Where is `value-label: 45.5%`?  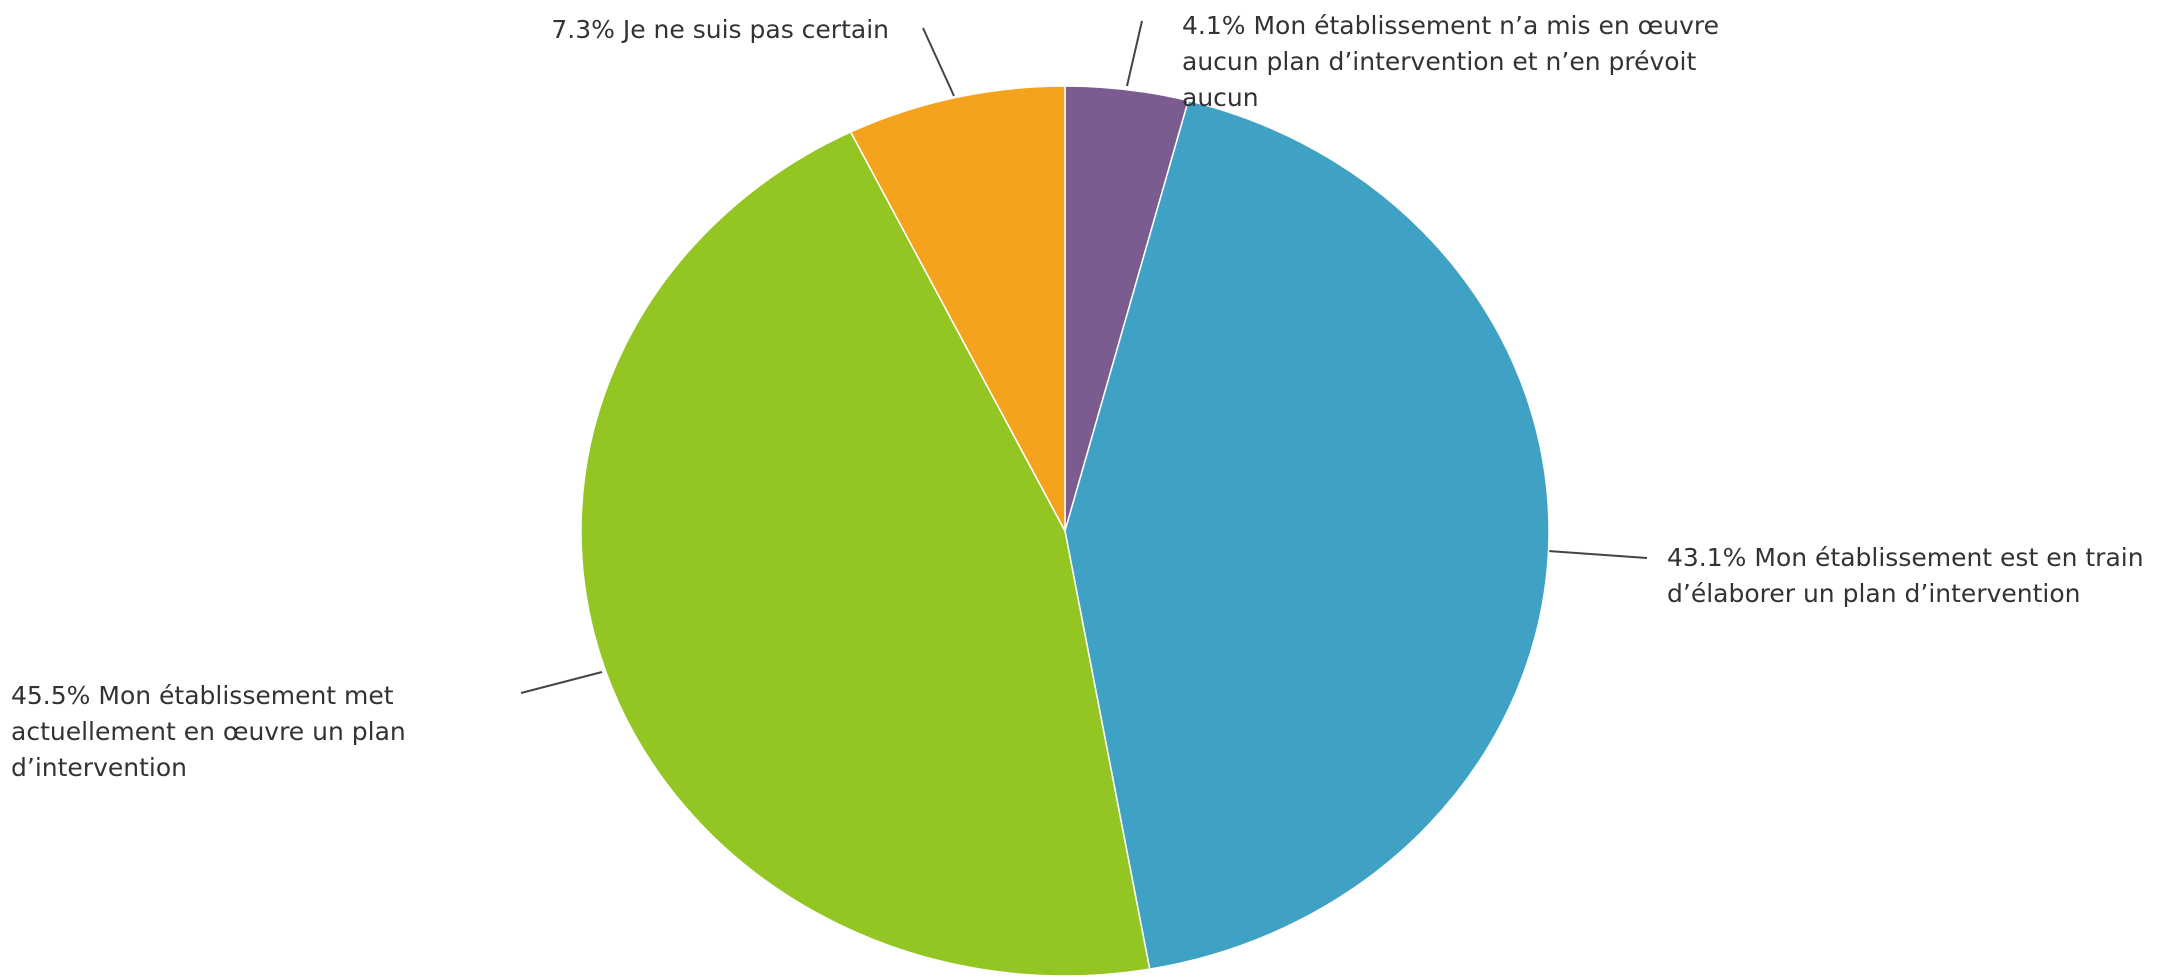 value-label: 45.5% is located at coordinates (51, 695).